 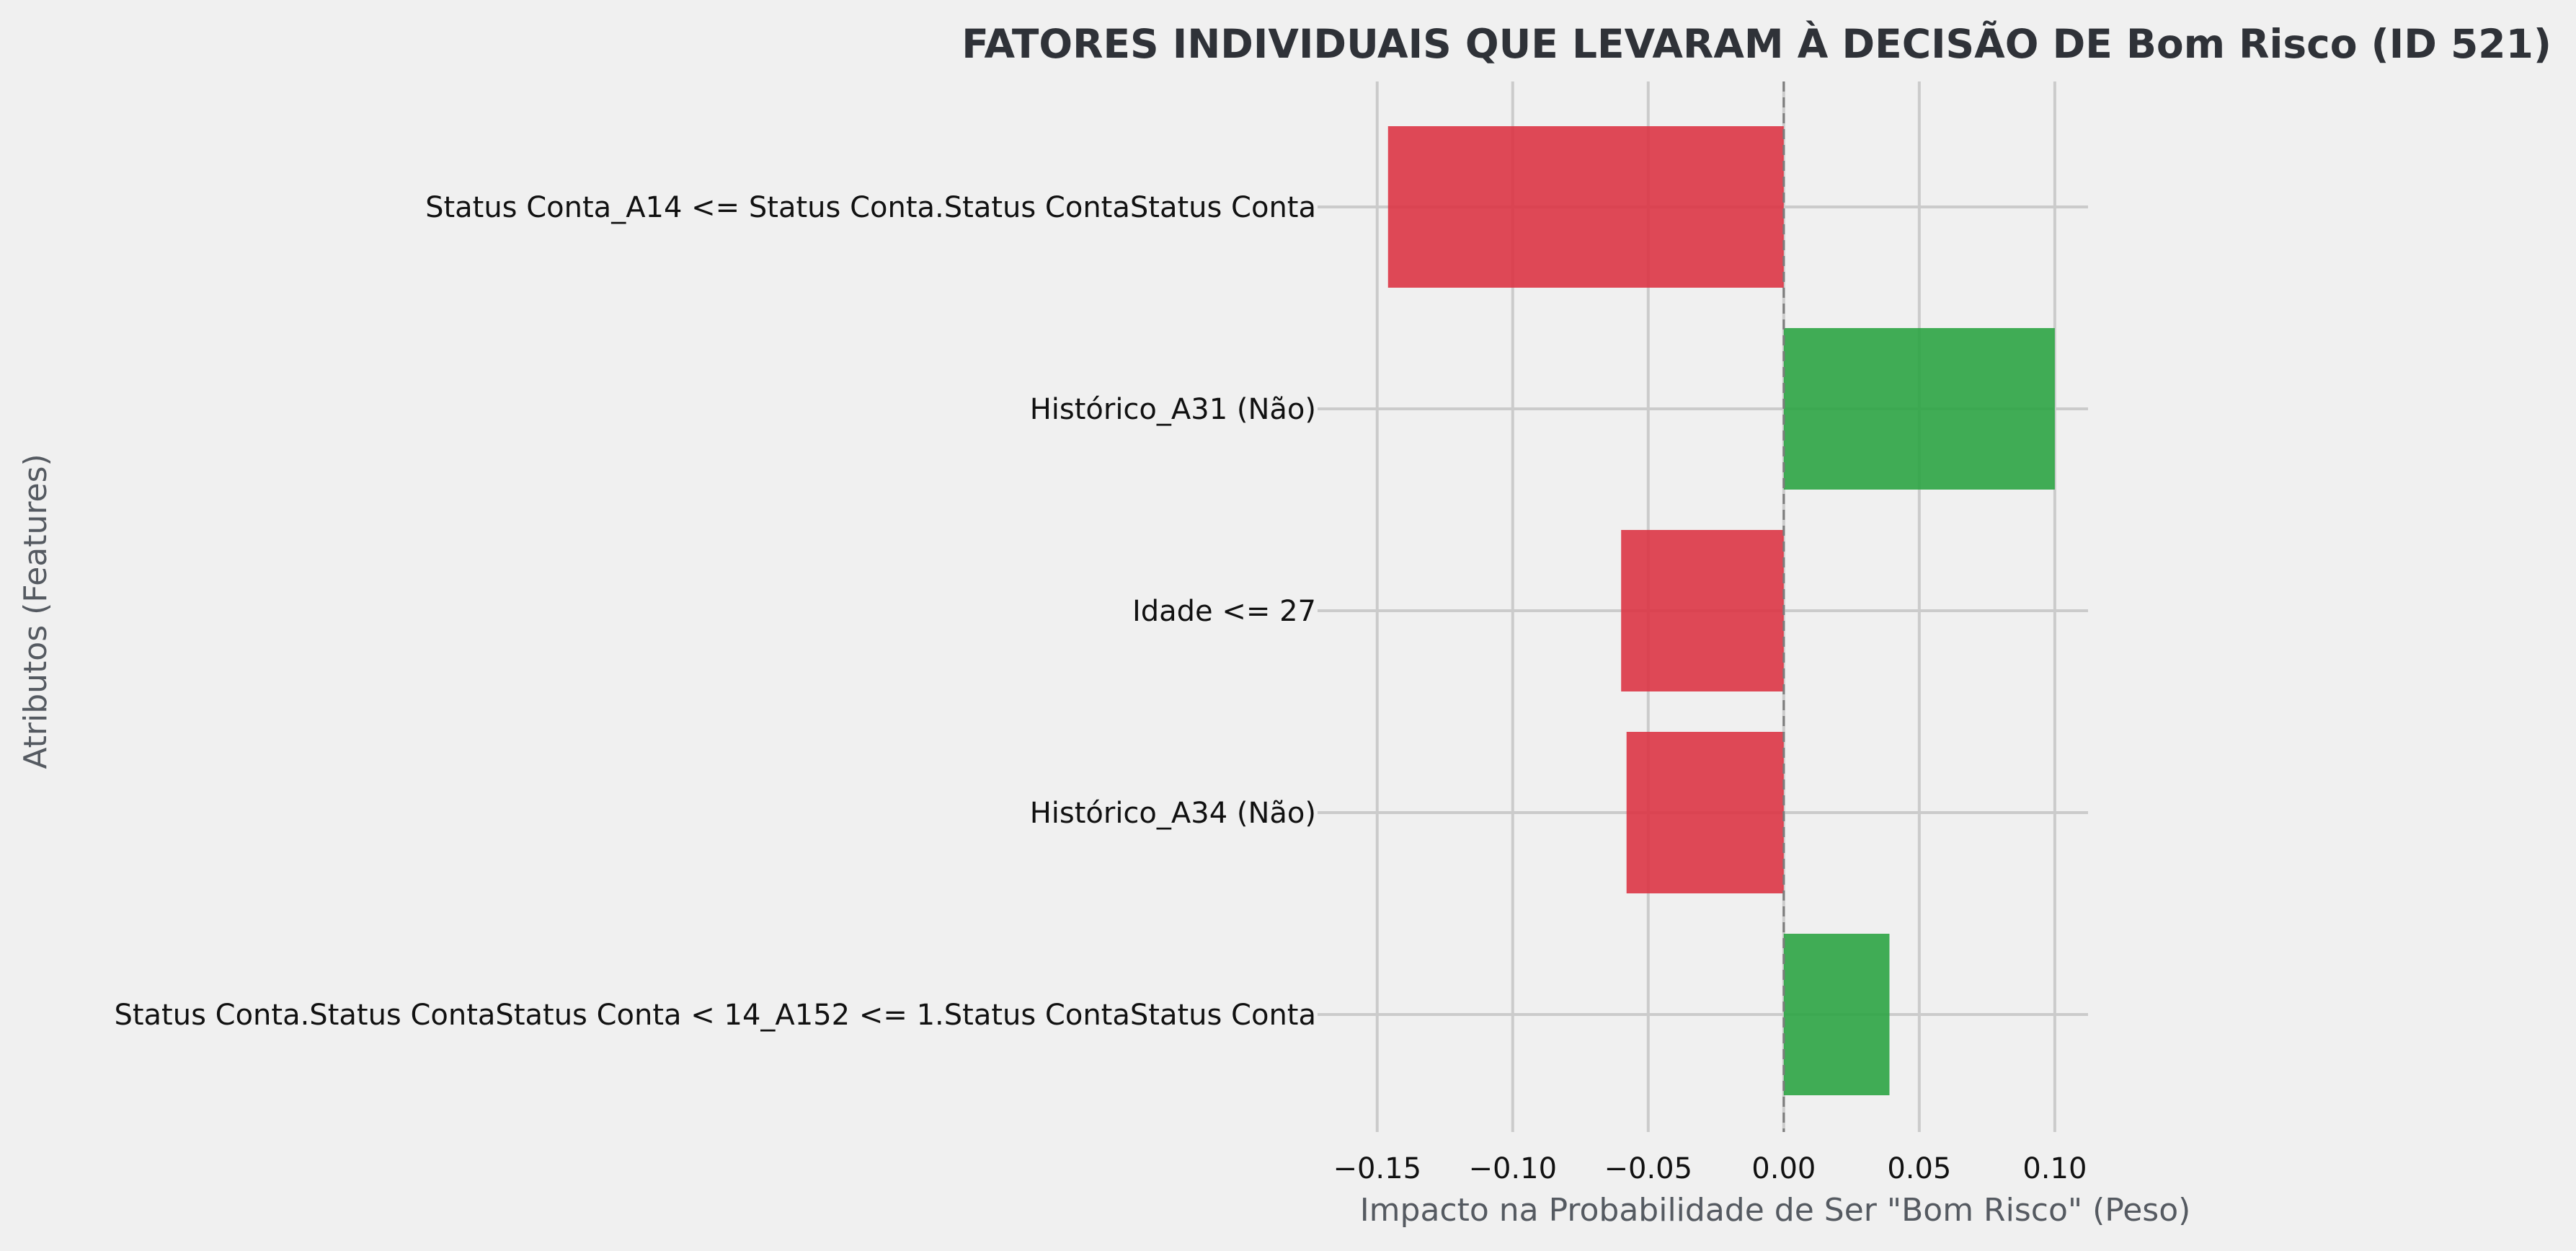 What do you see at coordinates (2054, 1168) in the screenshot?
I see `x-tick-label: 0.10` at bounding box center [2054, 1168].